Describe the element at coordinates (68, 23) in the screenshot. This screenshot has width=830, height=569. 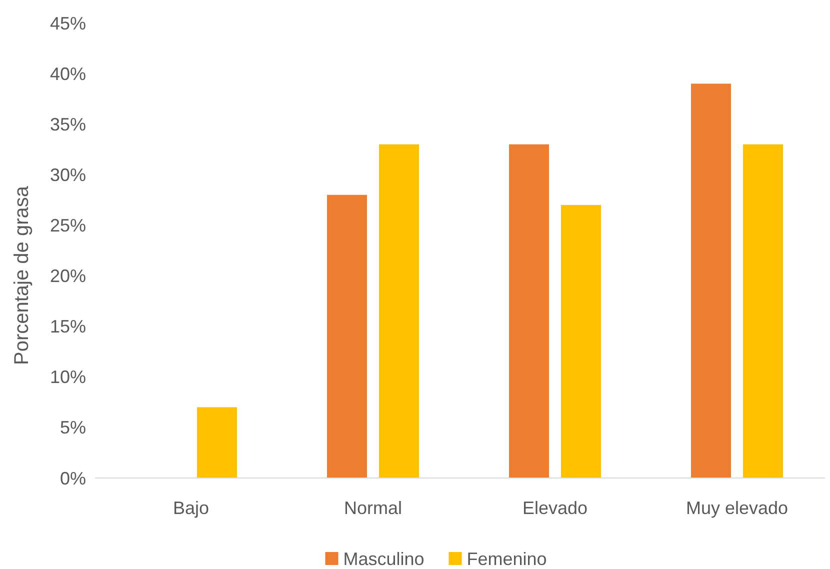
I see `y-tick-label: 45%` at that location.